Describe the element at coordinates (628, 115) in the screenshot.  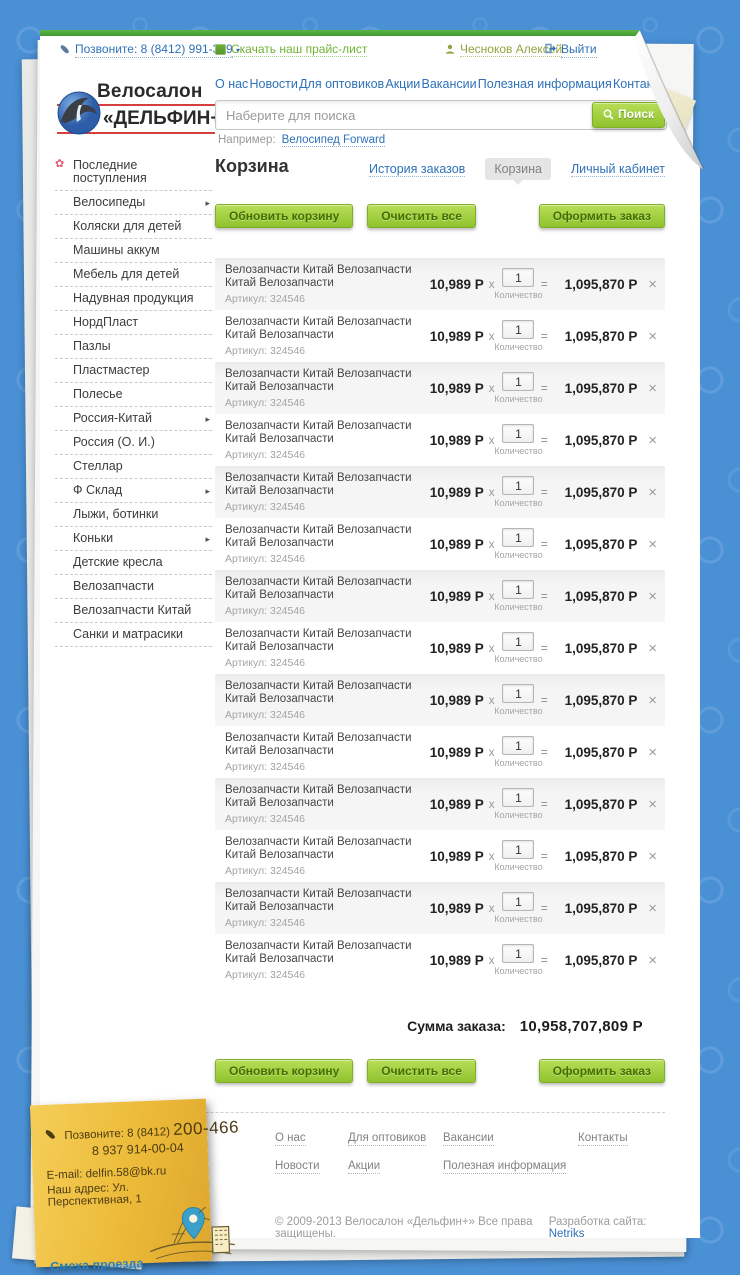
I see `search-button: Поиск` at that location.